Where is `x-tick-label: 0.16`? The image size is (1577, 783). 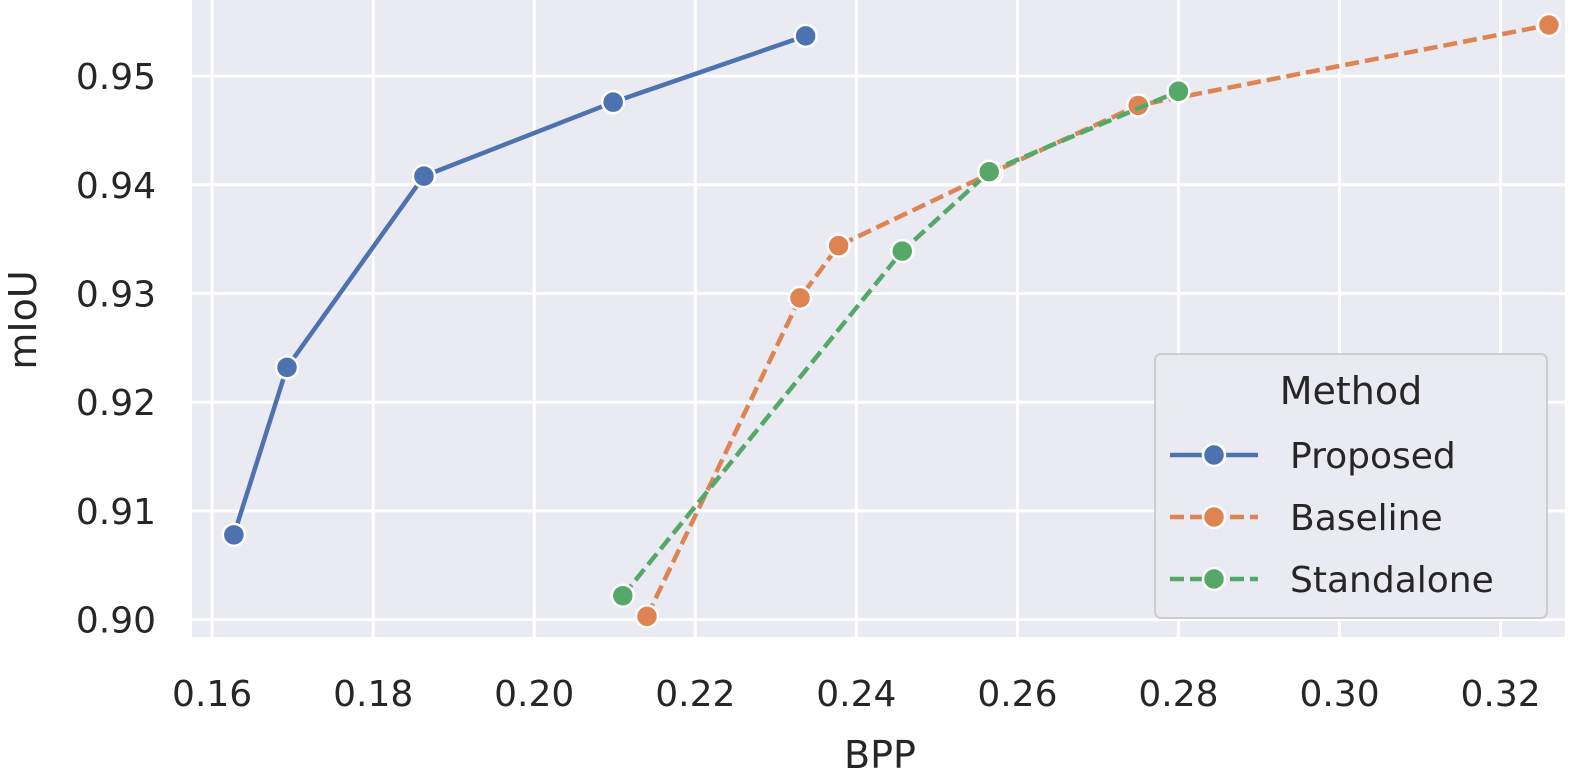 x-tick-label: 0.16 is located at coordinates (212, 694).